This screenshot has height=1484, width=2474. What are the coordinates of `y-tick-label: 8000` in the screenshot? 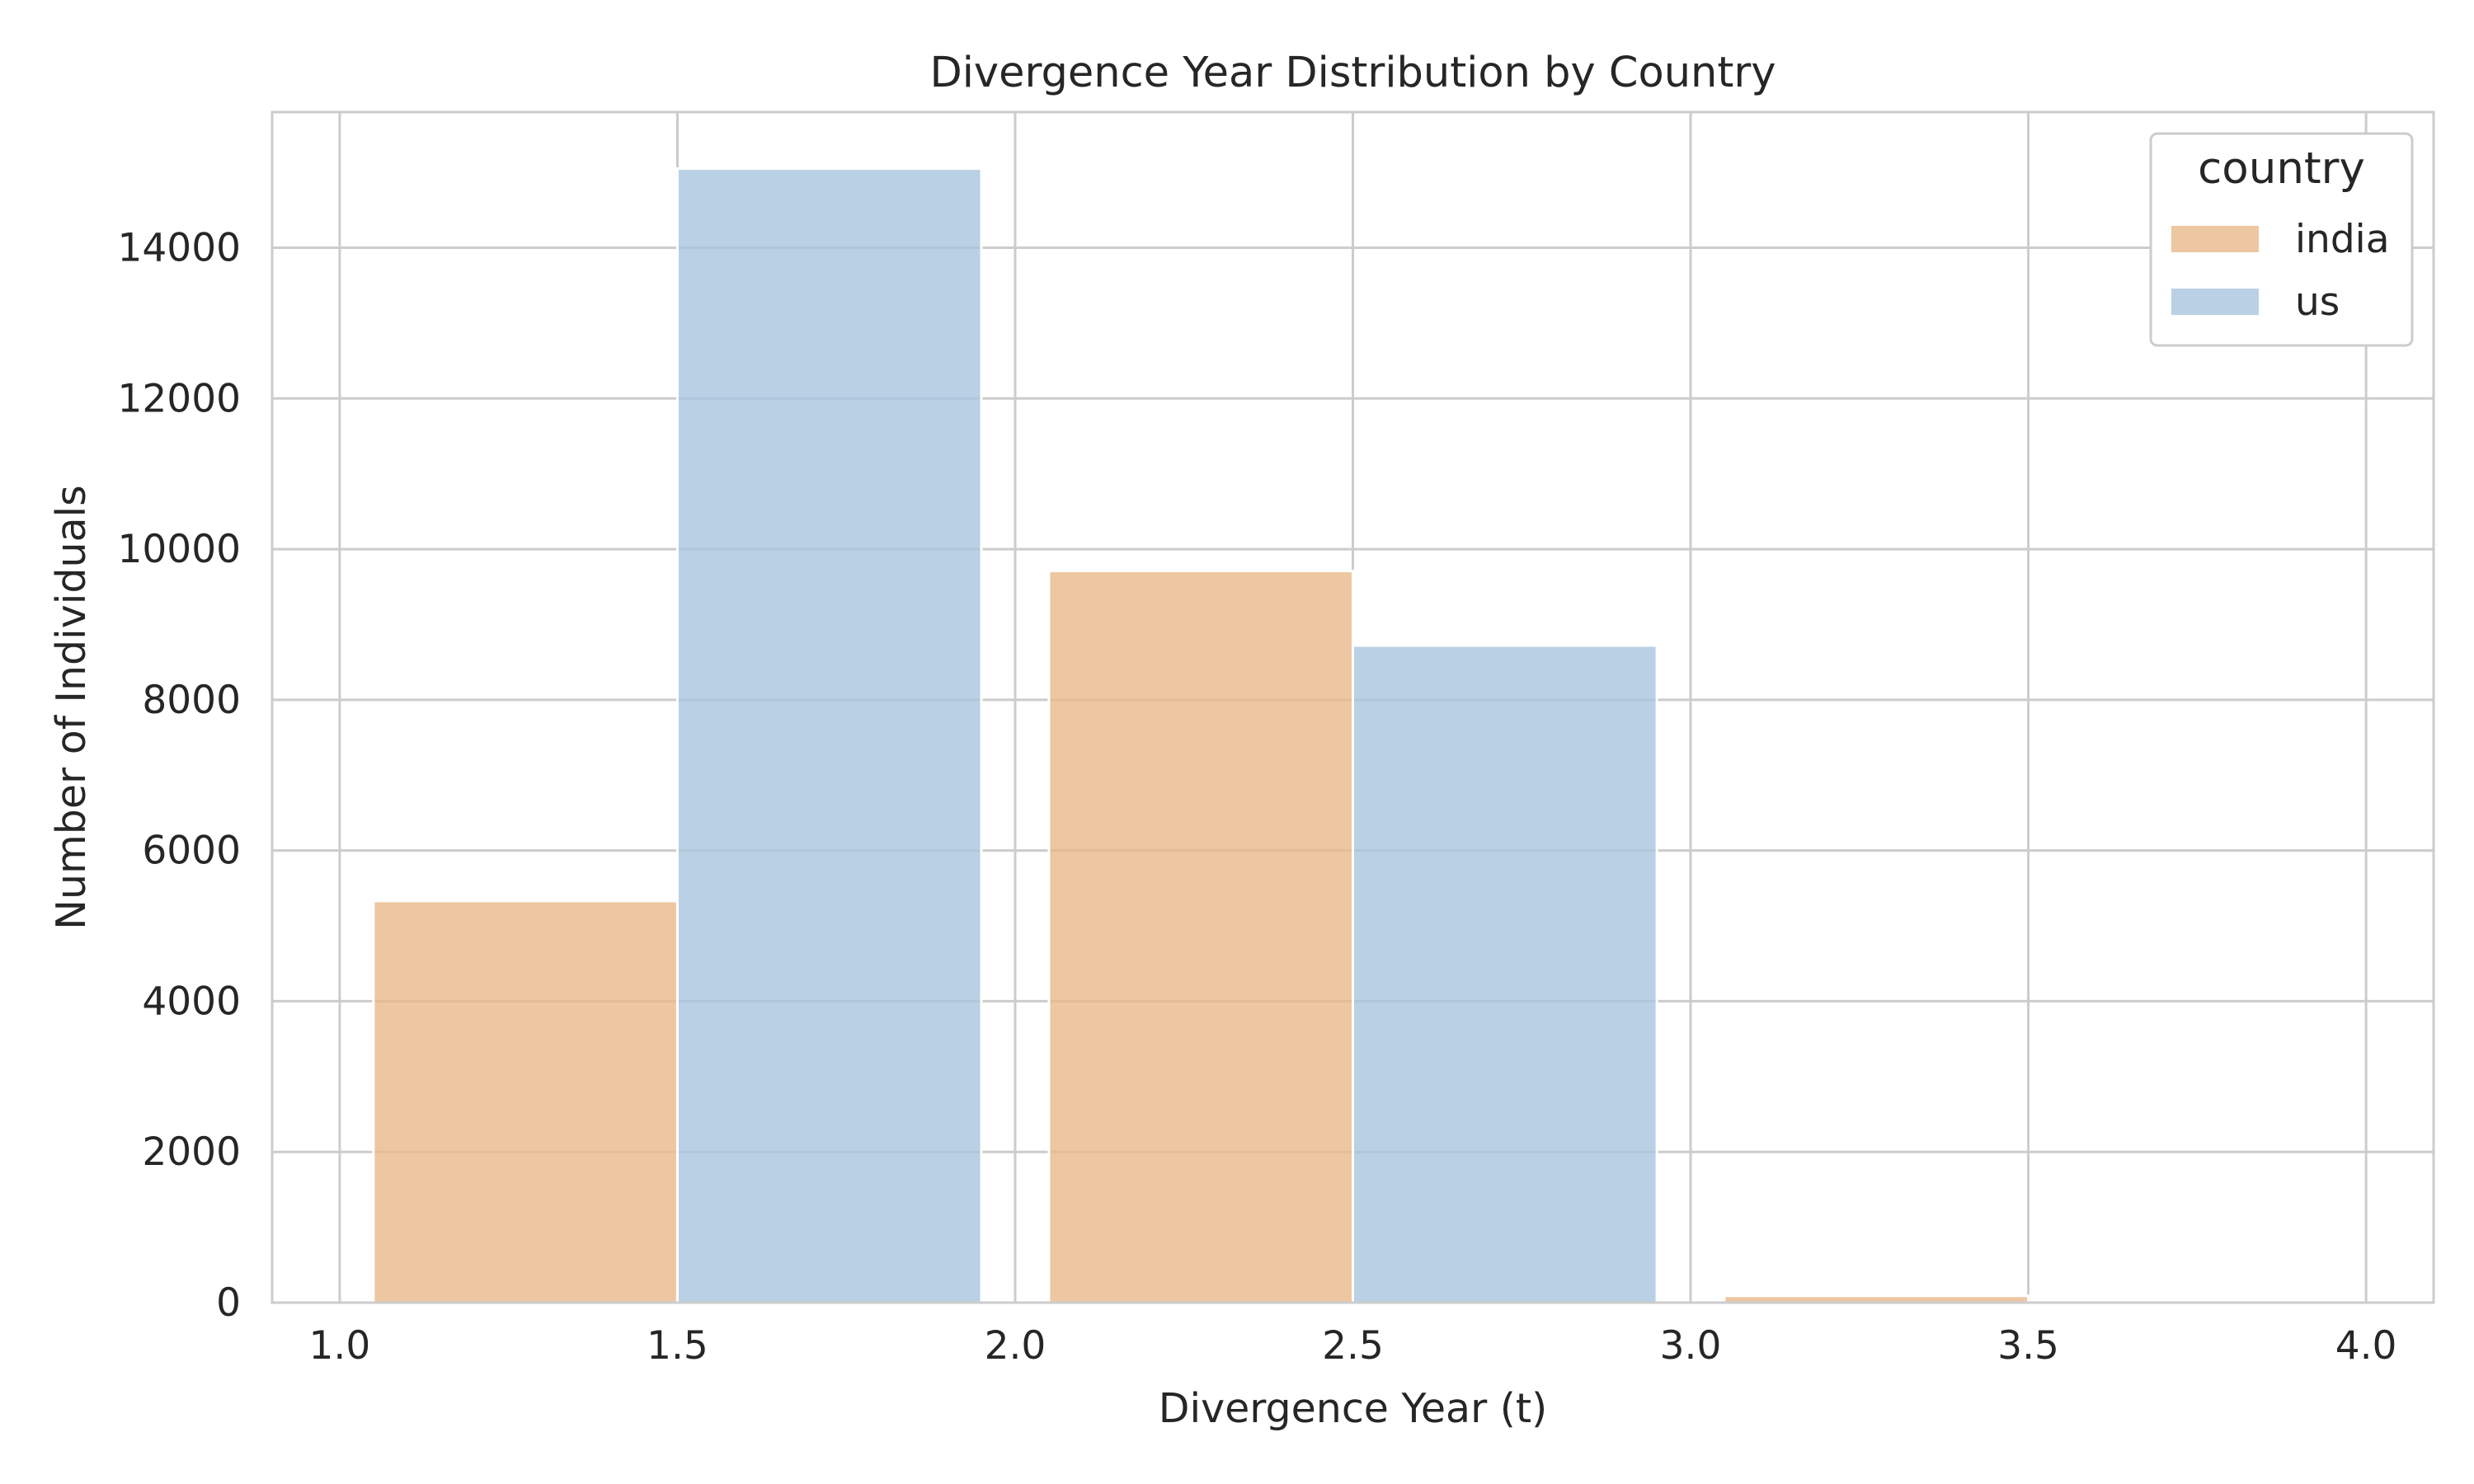 It's located at (191, 700).